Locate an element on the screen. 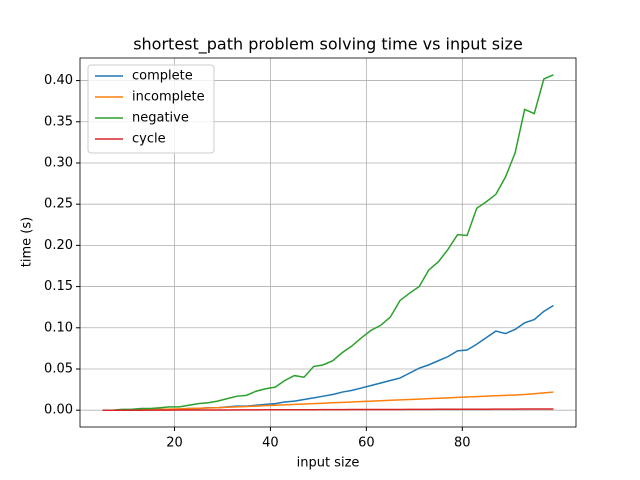 This screenshot has width=640, height=480. y-tick-label: 0.00 is located at coordinates (58, 410).